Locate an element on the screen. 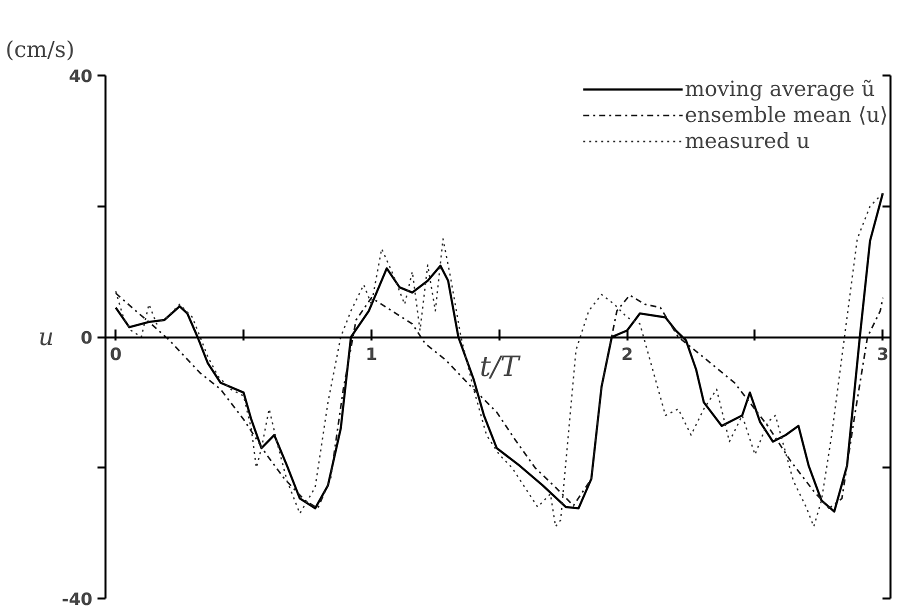  x-axis-title: t/T is located at coordinates (501, 367).